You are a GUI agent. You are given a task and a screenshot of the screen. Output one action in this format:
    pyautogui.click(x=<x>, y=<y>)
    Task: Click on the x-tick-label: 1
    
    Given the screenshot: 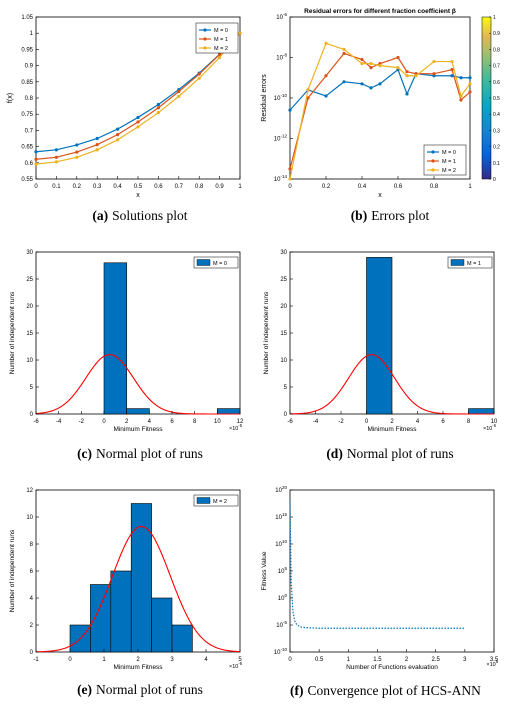 What is the action you would take?
    pyautogui.click(x=240, y=187)
    